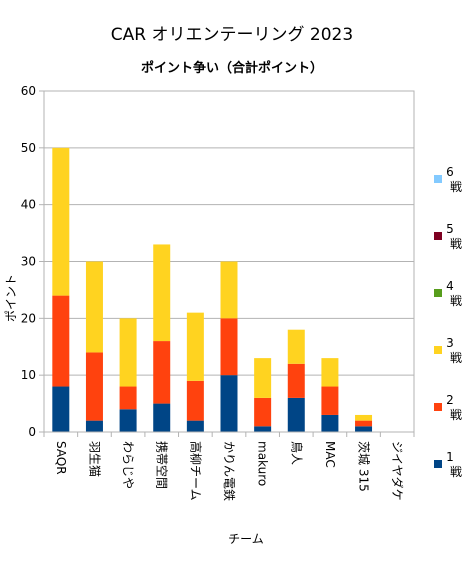 Image resolution: width=468 pixels, height=585 pixels. What do you see at coordinates (397, 471) in the screenshot?
I see `x-tick-label: ジイヤダケ` at bounding box center [397, 471].